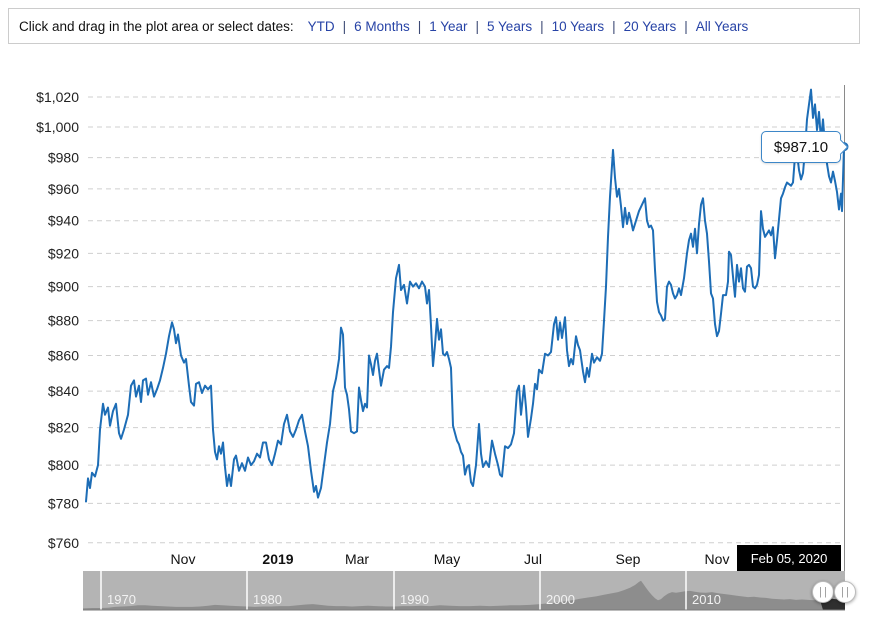 This screenshot has height=638, width=870. Describe the element at coordinates (63, 221) in the screenshot. I see `y-tick-label: $940` at that location.